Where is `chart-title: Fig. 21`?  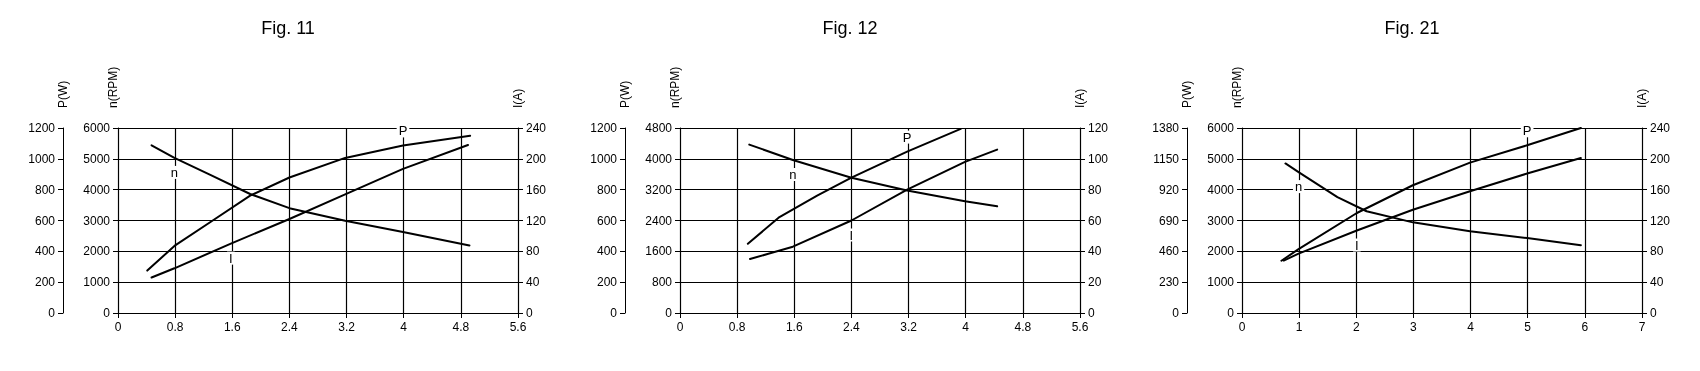 chart-title: Fig. 21 is located at coordinates (1412, 28).